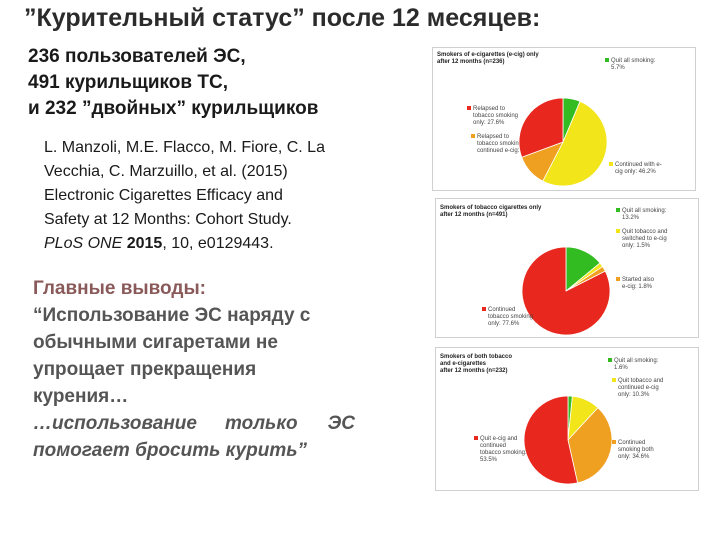 This screenshot has height=540, width=720. What do you see at coordinates (128, 82) in the screenshot?
I see `stats-line-tobacco: 491 курильщиков ТС,` at bounding box center [128, 82].